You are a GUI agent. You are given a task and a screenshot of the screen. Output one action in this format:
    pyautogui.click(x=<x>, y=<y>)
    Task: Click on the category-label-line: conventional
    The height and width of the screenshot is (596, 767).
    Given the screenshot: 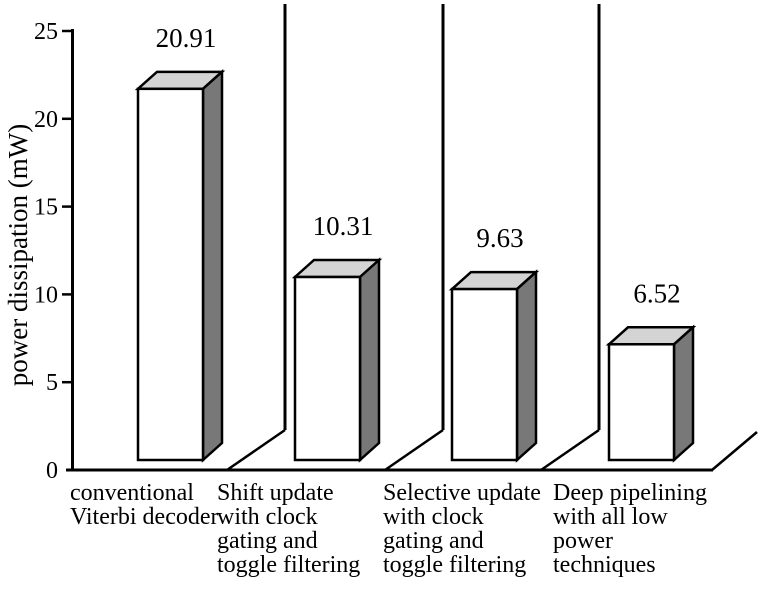 What is the action you would take?
    pyautogui.click(x=132, y=493)
    